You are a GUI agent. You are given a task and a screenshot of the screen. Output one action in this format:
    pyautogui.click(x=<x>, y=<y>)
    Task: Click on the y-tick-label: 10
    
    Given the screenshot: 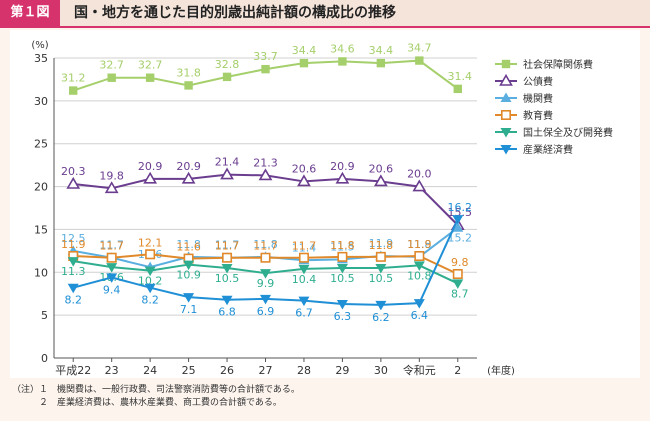 What is the action you would take?
    pyautogui.click(x=41, y=272)
    